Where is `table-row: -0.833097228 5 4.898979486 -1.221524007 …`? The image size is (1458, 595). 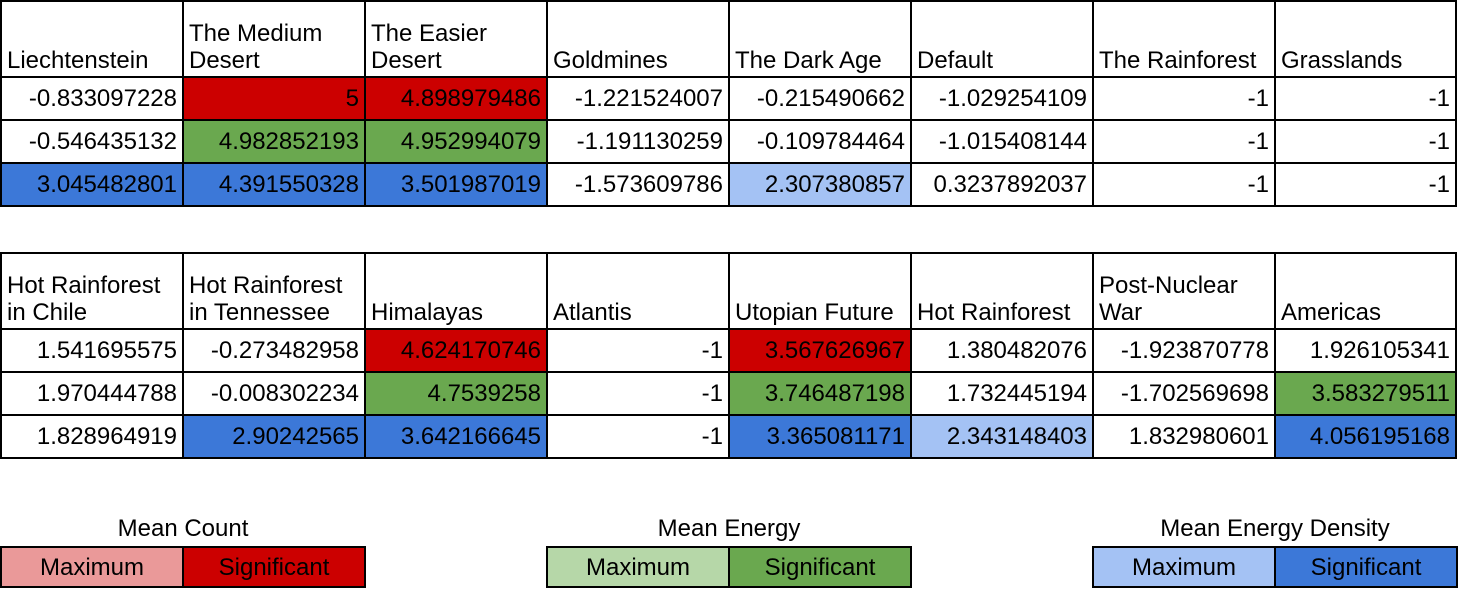
table-row: -0.833097228 5 4.898979486 -1.221524007 … is located at coordinates (728, 98).